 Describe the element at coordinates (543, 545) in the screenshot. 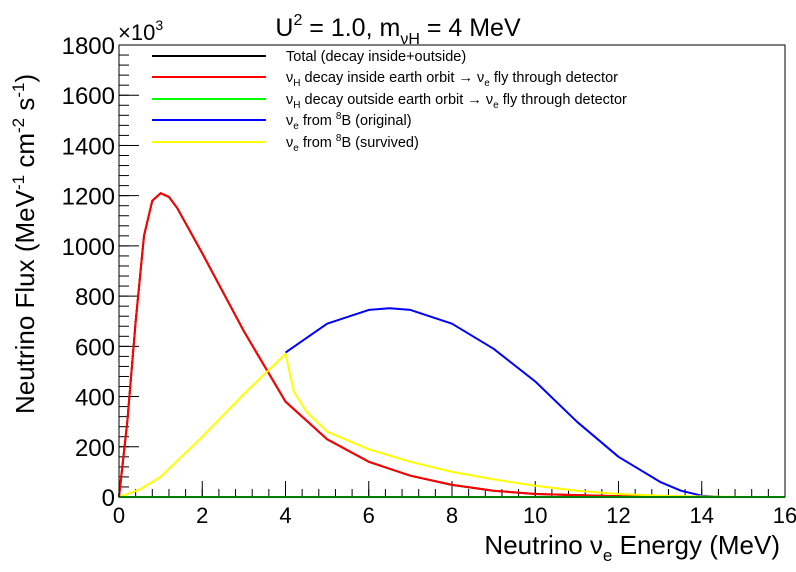

I see `xlabel-pre: Neutrino ν` at that location.